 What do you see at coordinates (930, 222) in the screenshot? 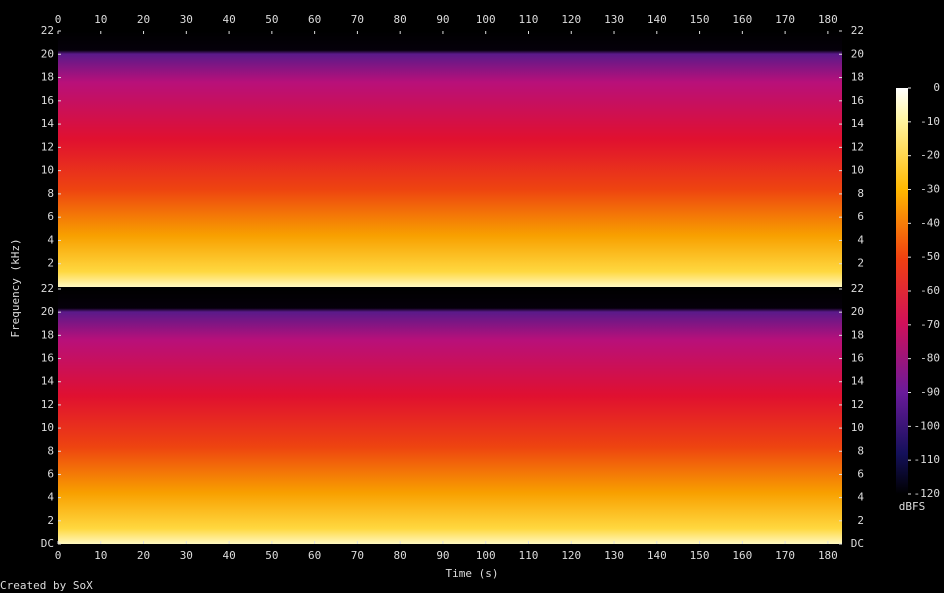
I see `colorbar-tick-label: -40` at bounding box center [930, 222].